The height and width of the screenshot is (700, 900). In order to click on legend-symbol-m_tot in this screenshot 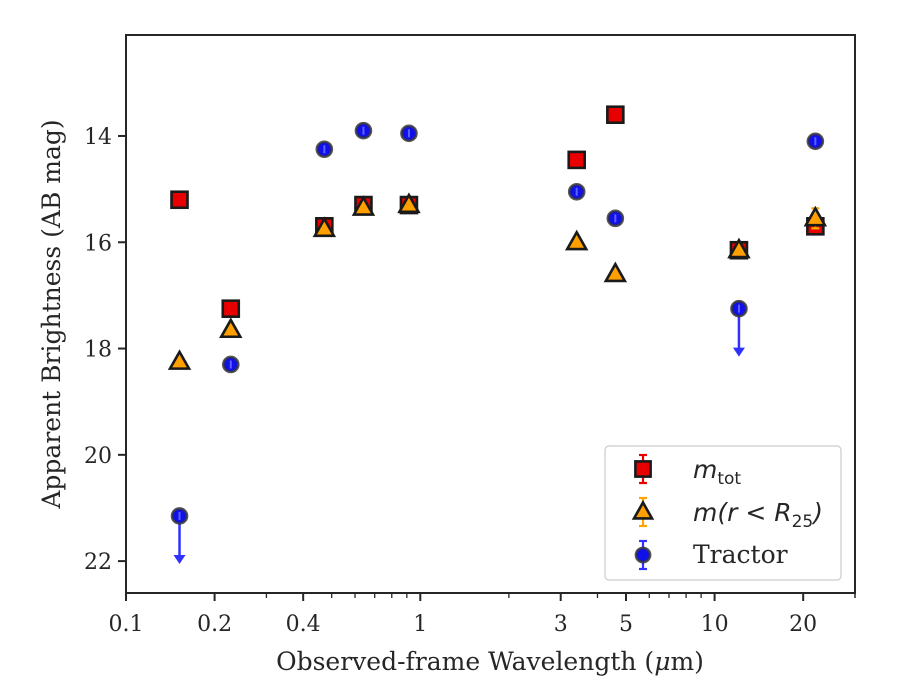, I will do `click(643, 469)`.